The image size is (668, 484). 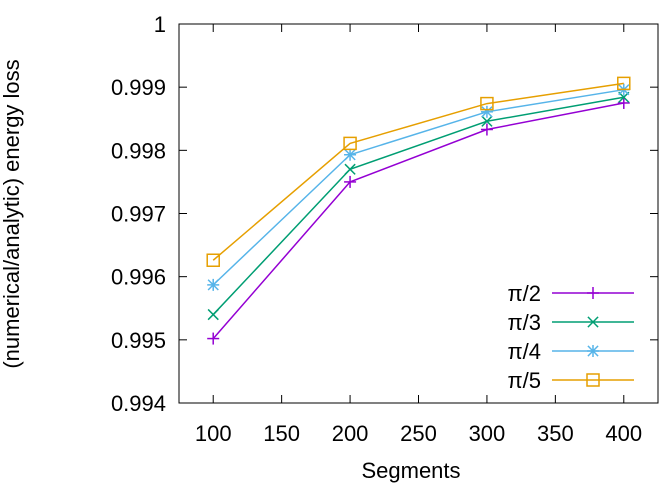 What do you see at coordinates (410, 470) in the screenshot?
I see `x-axis-label: Segments` at bounding box center [410, 470].